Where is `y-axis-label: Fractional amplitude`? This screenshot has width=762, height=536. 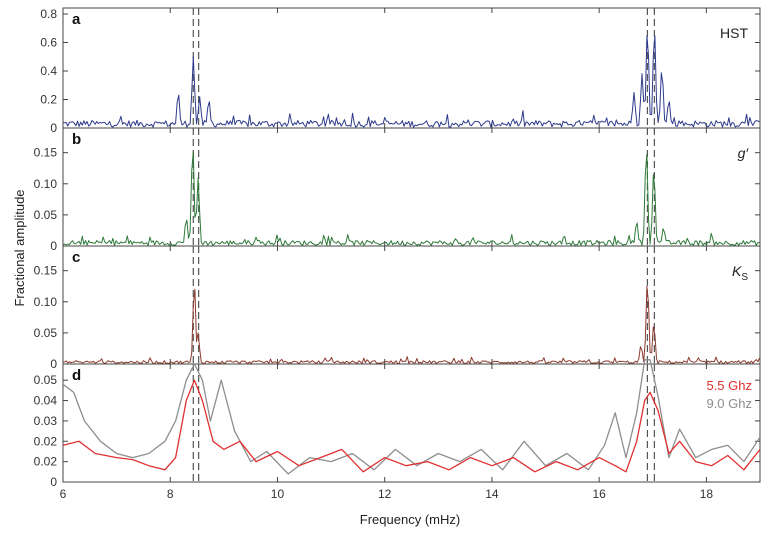 y-axis-label: Fractional amplitude is located at coordinates (19, 247).